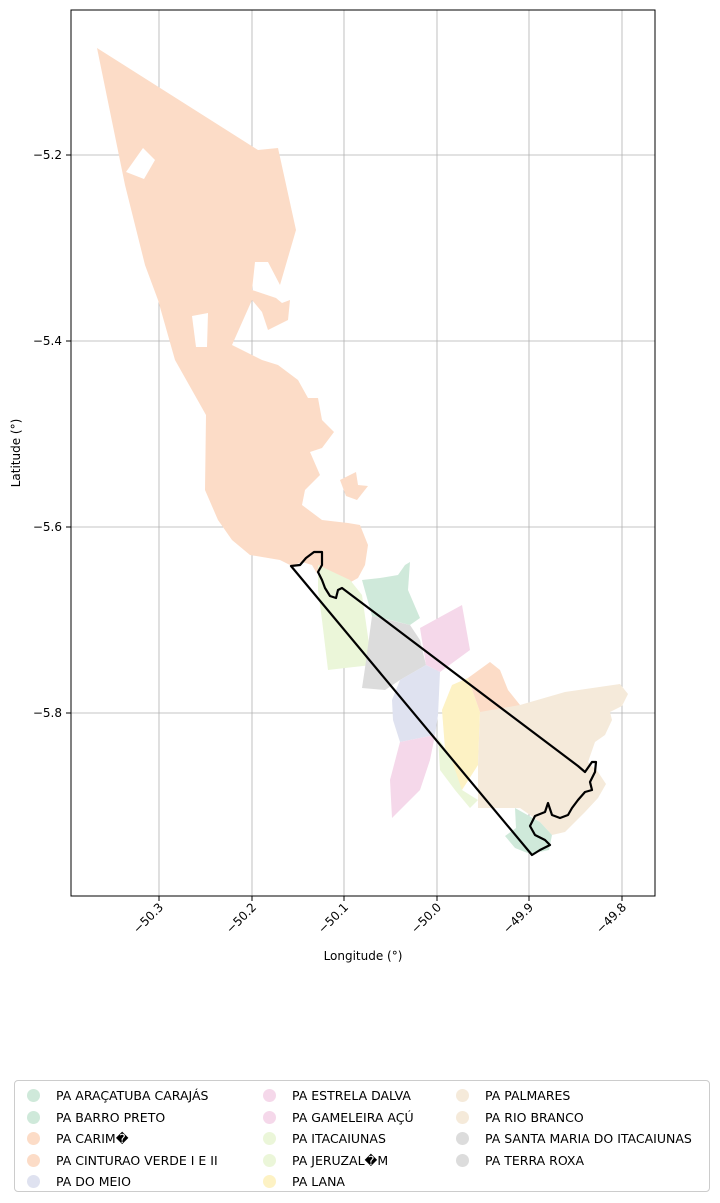 Image resolution: width=720 pixels, height=1203 pixels. I want to click on x-tick-label: −50.0, so click(426, 918).